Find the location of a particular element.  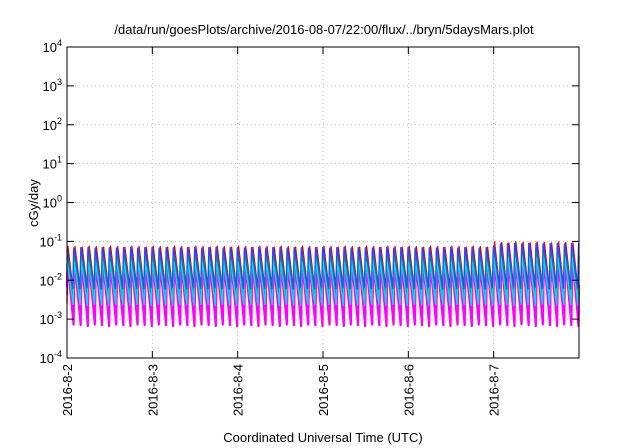

y-tick-label: 10⁻² is located at coordinates (51, 279).